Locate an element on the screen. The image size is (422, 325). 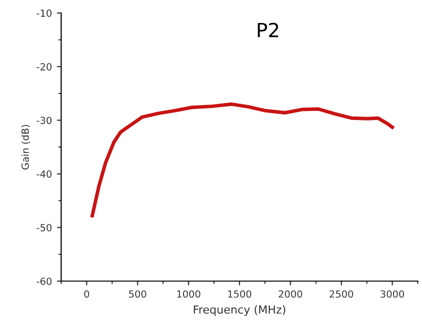
x-tick-label: 2000 is located at coordinates (290, 294).